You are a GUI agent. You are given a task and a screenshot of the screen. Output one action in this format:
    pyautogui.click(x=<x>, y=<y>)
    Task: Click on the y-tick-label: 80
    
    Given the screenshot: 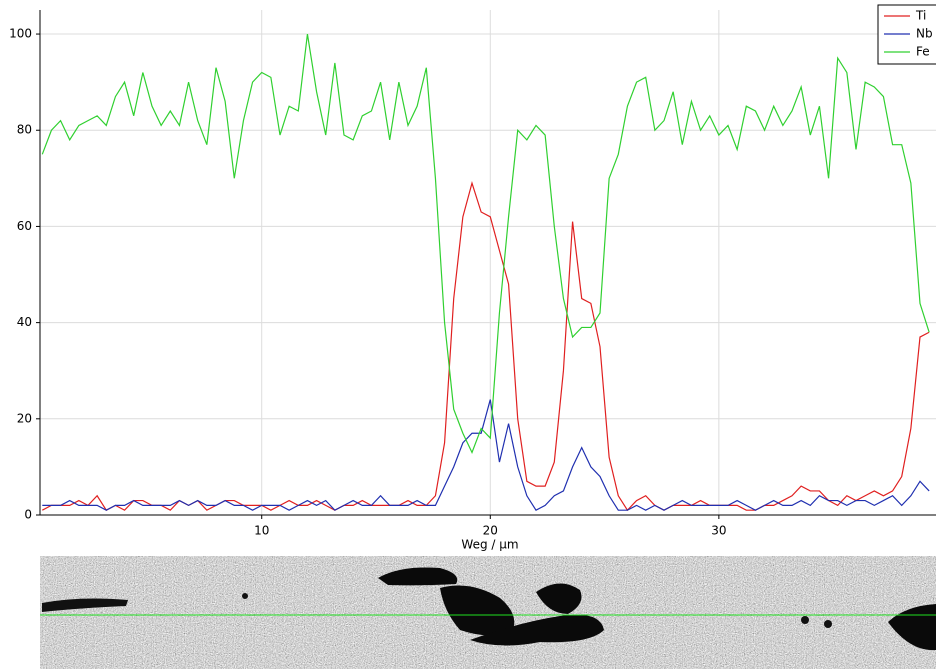 What is the action you would take?
    pyautogui.click(x=24, y=130)
    